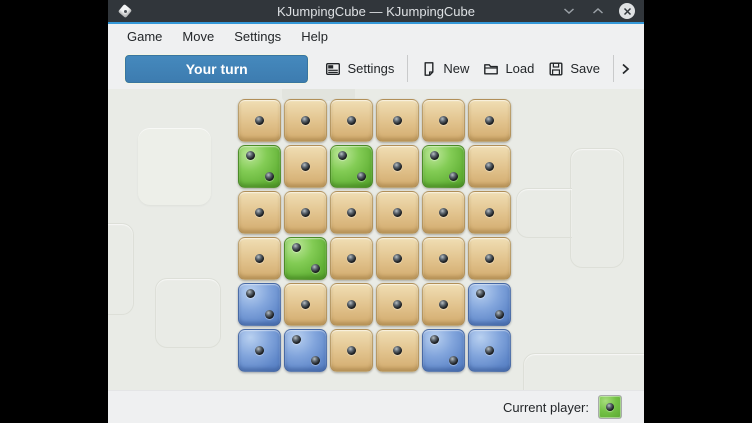 This screenshot has width=752, height=423. I want to click on current-player-indicator, so click(610, 407).